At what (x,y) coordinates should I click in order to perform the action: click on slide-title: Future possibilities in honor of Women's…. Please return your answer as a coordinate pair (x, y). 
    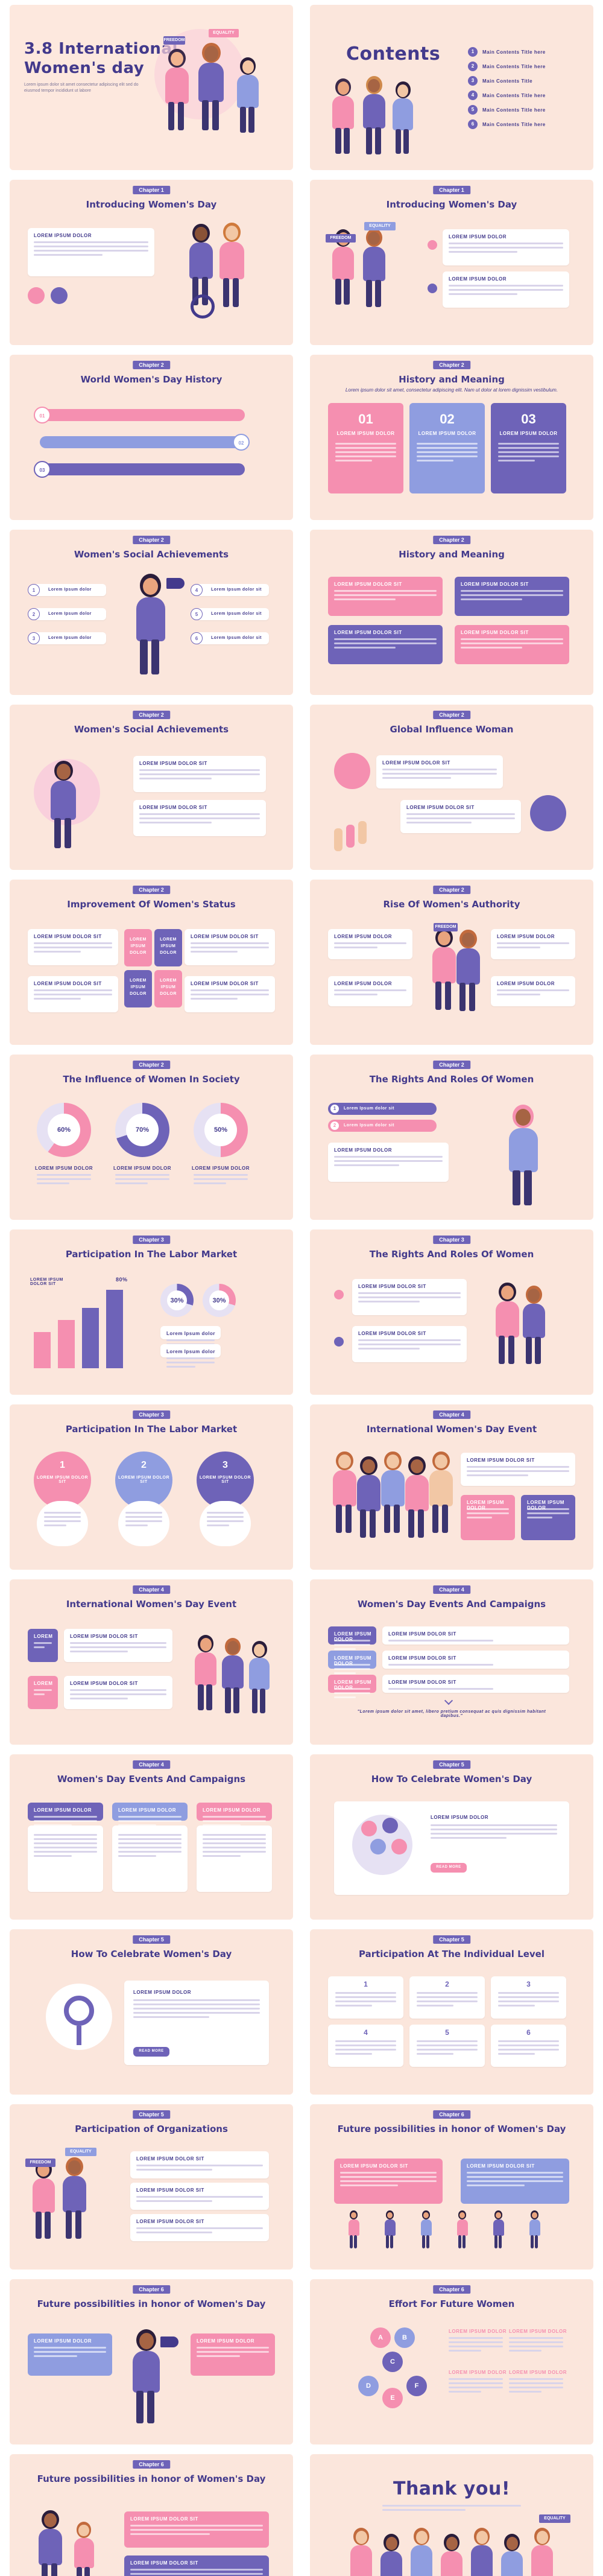
    Looking at the image, I should click on (151, 2303).